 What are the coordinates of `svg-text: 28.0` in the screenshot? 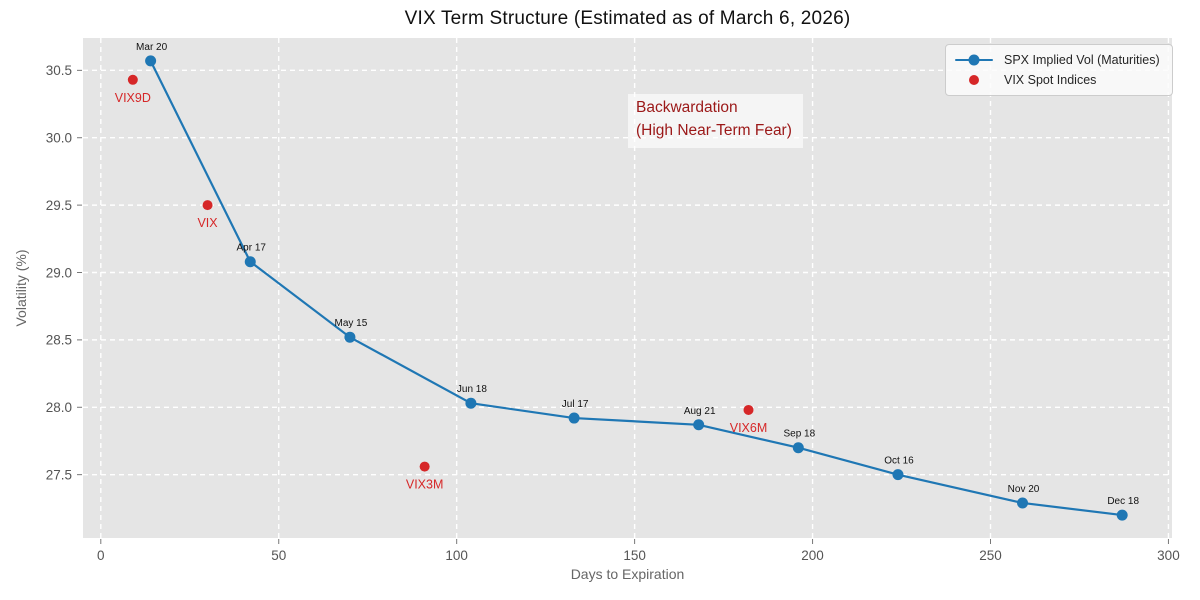 It's located at (59, 407).